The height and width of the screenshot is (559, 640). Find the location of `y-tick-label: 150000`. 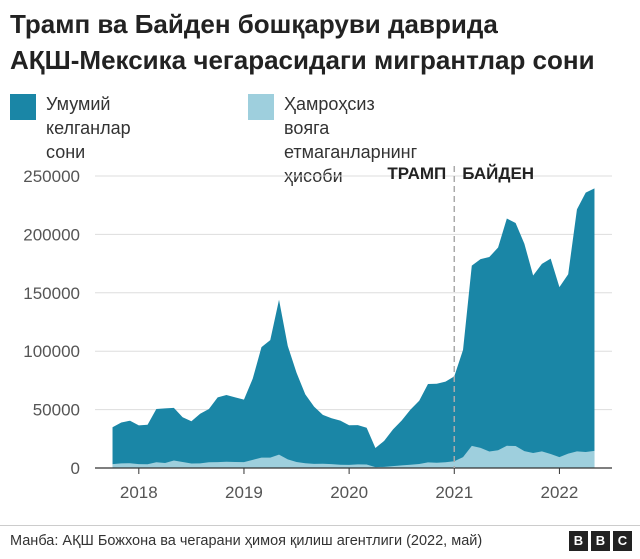

y-tick-label: 150000 is located at coordinates (51, 293).